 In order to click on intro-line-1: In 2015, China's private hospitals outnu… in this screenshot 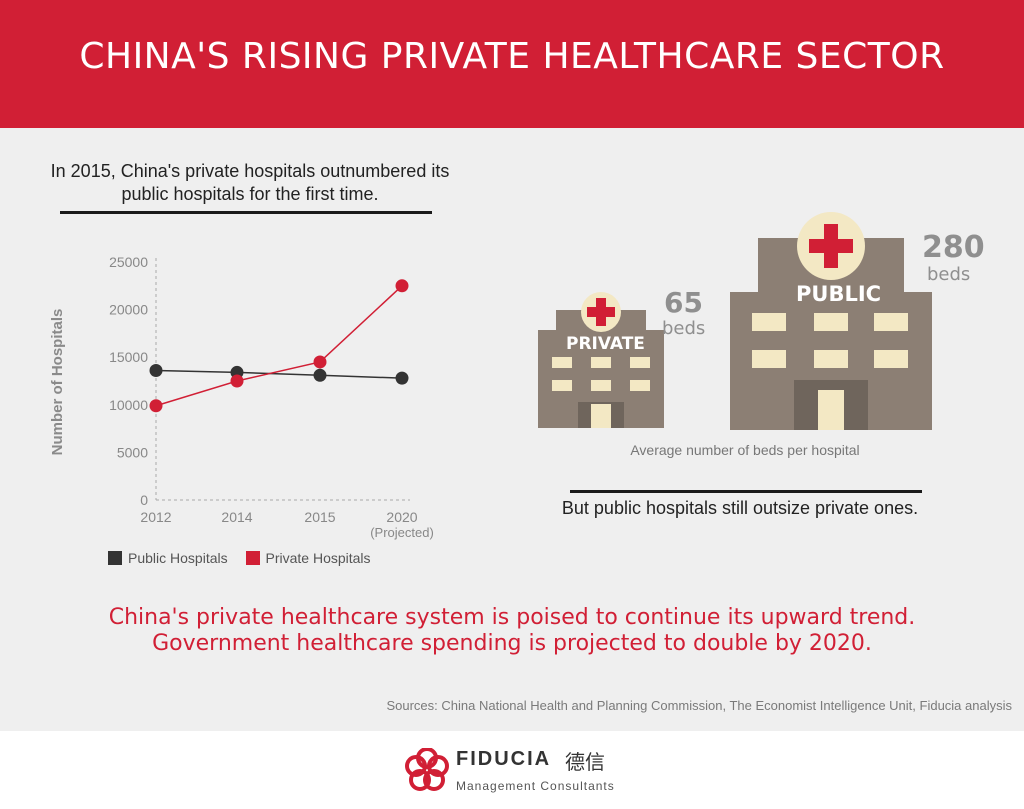, I will do `click(250, 171)`.